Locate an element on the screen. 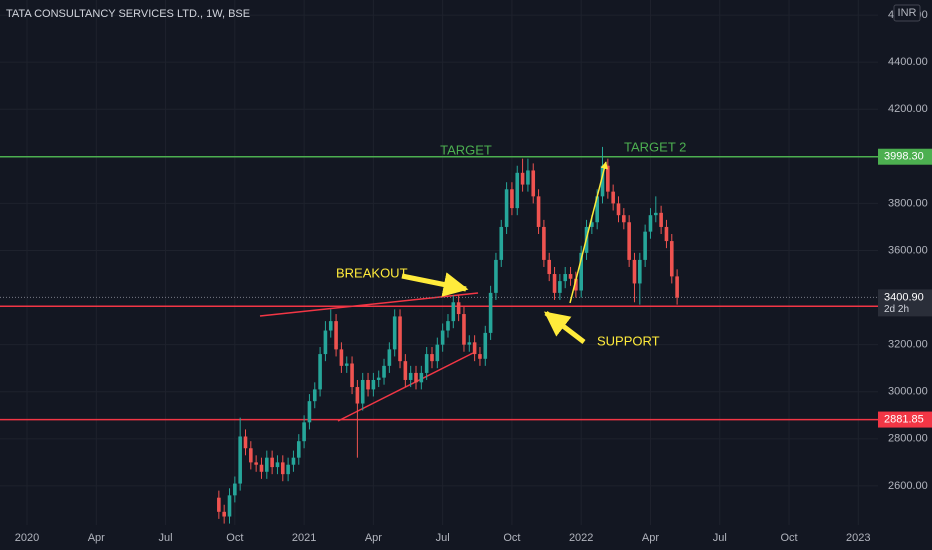 The height and width of the screenshot is (550, 932). y-tick-label: 3000.00 is located at coordinates (908, 392).